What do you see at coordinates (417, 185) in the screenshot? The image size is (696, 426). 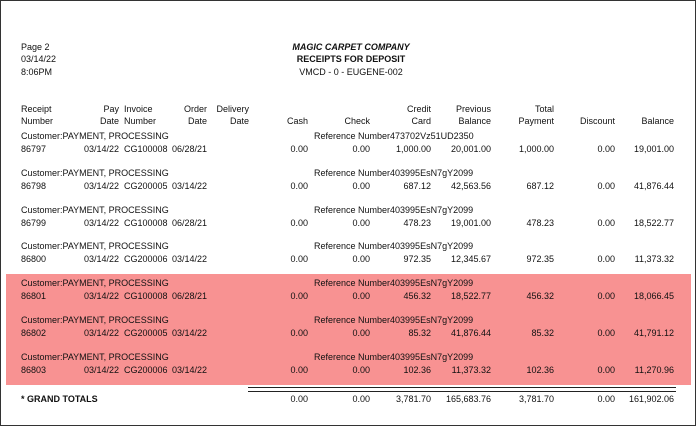 I see `cell: 687.12` at bounding box center [417, 185].